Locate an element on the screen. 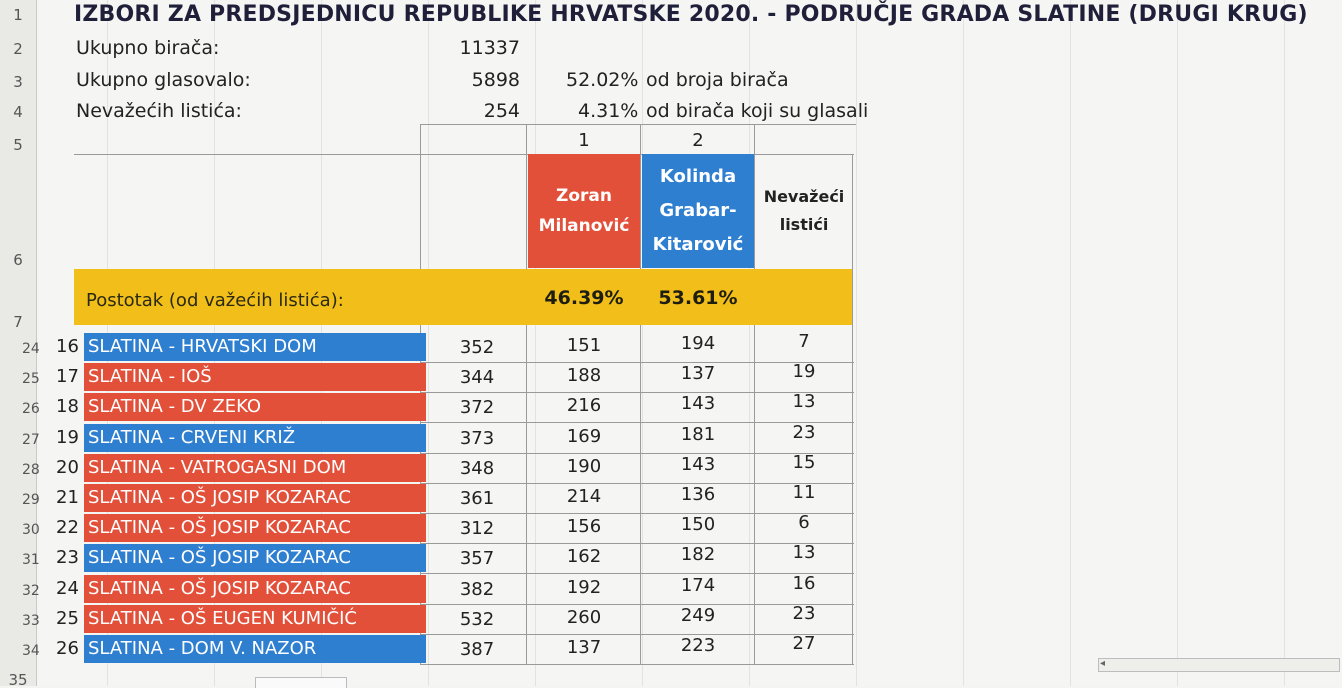 The width and height of the screenshot is (1342, 688). station-name: SLATINA - CRVENI KRIŽ is located at coordinates (255, 438).